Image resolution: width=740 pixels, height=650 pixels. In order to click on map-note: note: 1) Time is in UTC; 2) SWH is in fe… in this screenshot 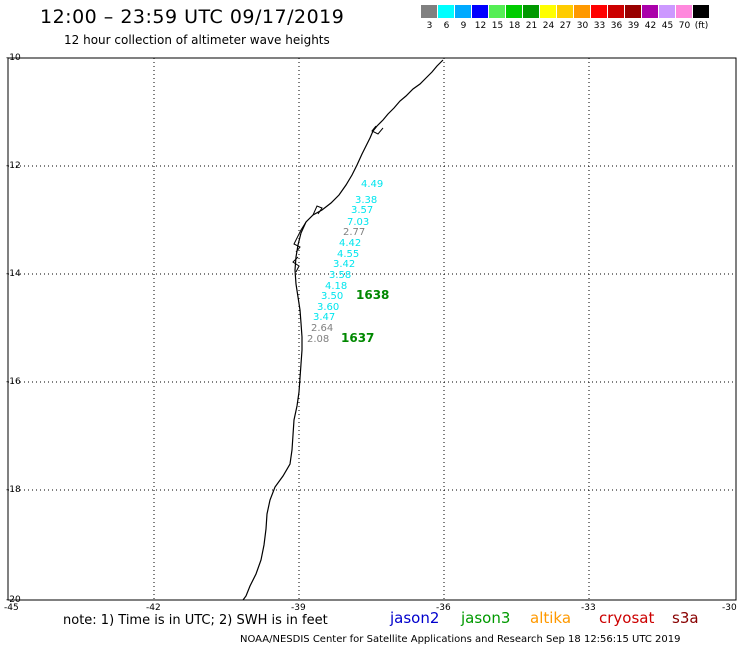, I will do `click(195, 620)`.